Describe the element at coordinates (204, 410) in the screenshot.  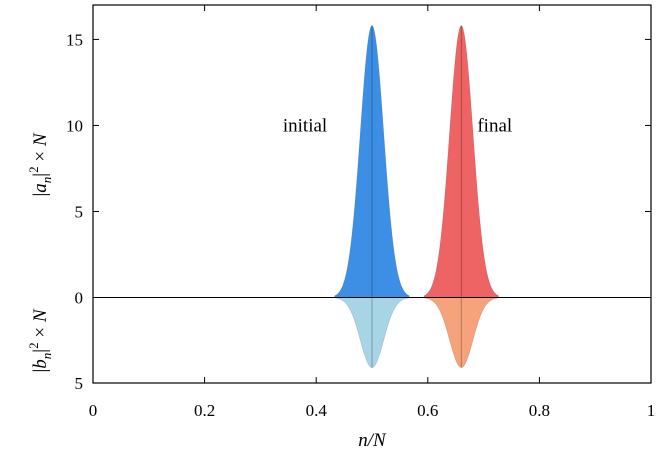
I see `x-tick-label: 0.2` at that location.